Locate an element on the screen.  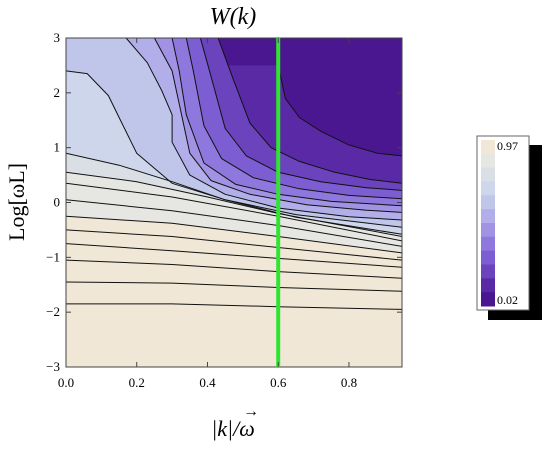
colorbar-swatches is located at coordinates (488, 223).